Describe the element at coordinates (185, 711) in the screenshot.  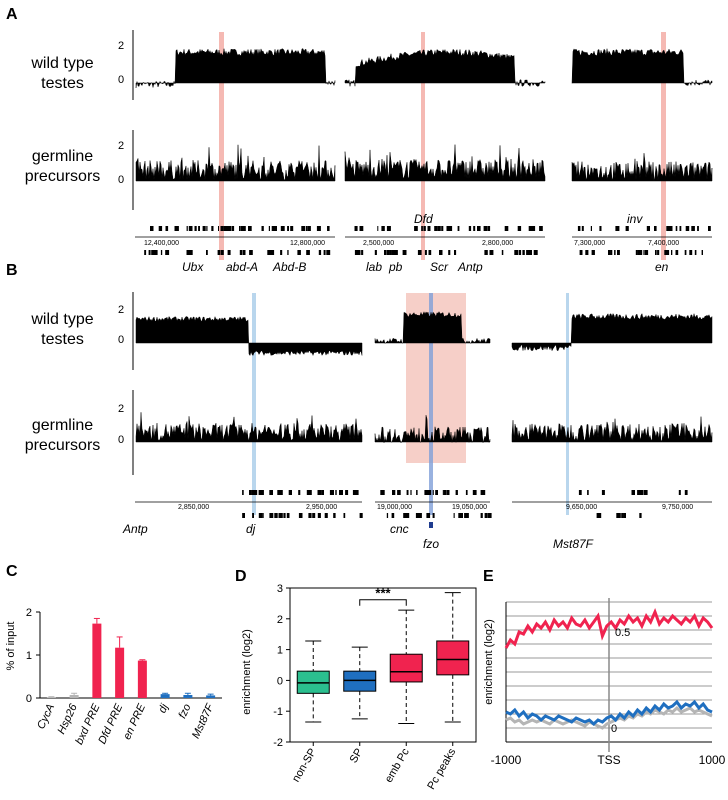
I see `chart-c-xtick-label: fzo` at that location.